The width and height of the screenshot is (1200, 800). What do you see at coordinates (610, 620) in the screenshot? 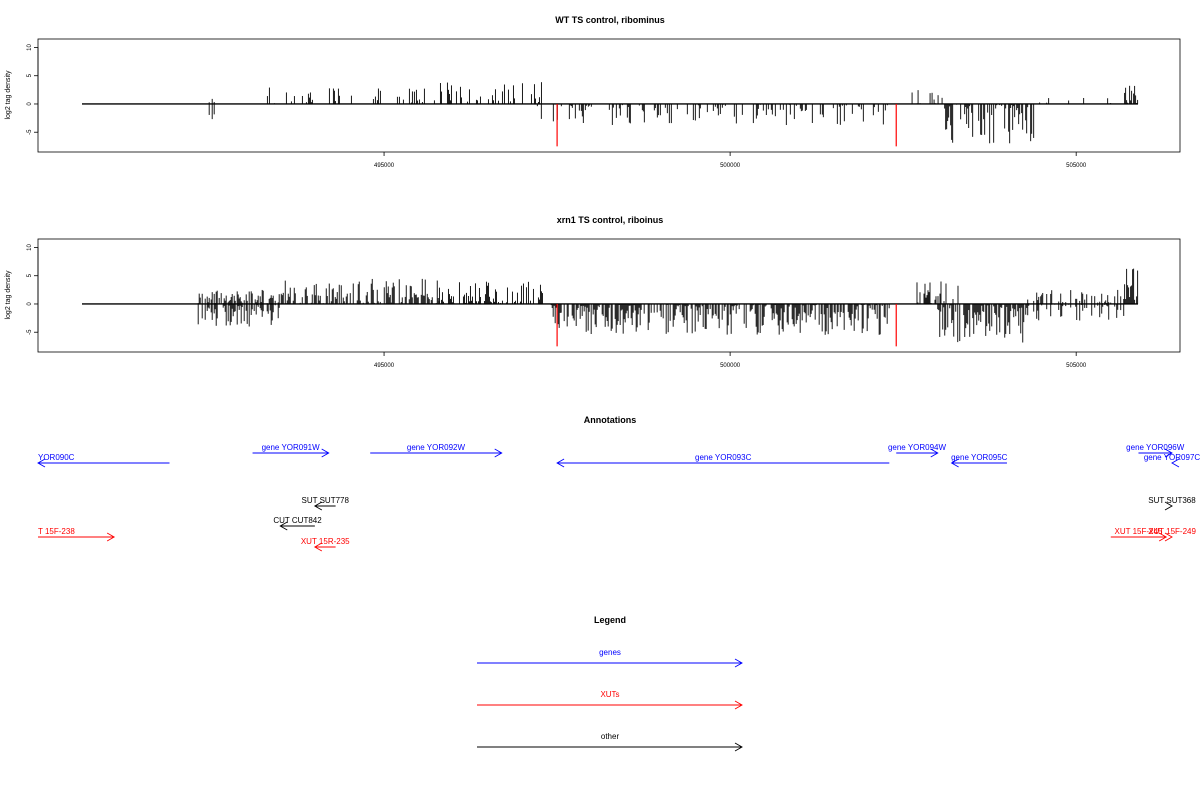
I see `legend-title: Legend` at bounding box center [610, 620].